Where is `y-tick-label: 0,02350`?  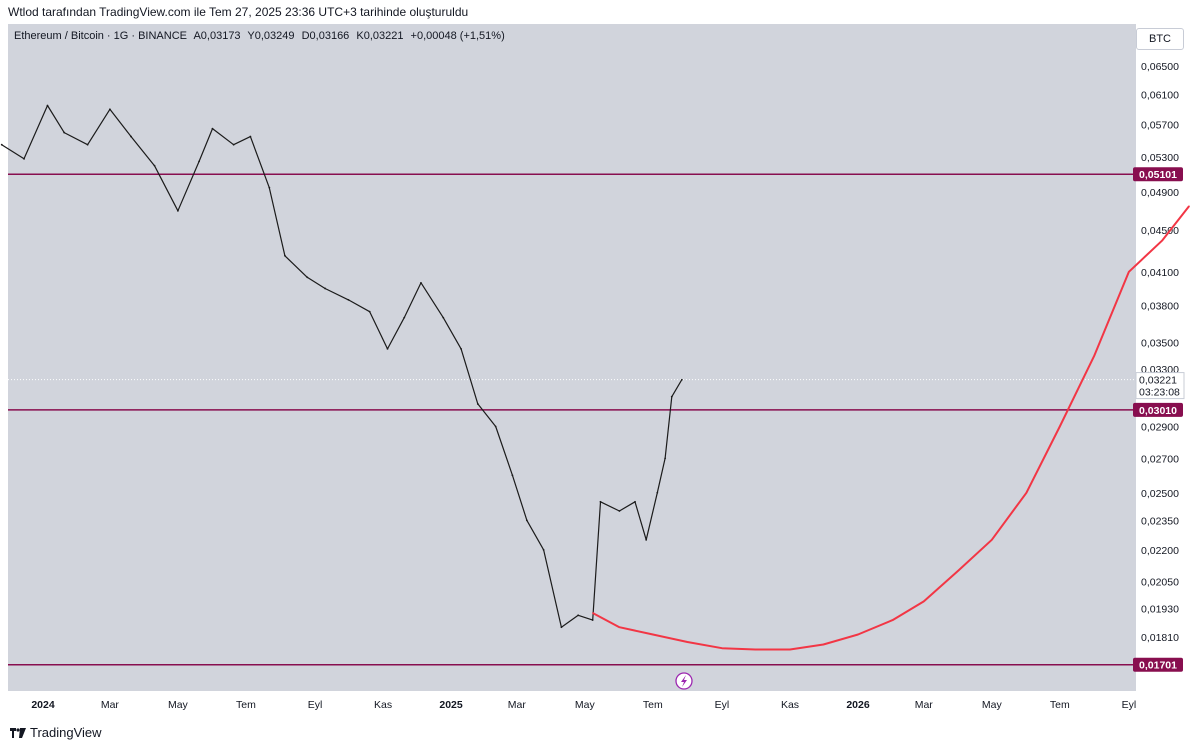
y-tick-label: 0,02350 is located at coordinates (1160, 521).